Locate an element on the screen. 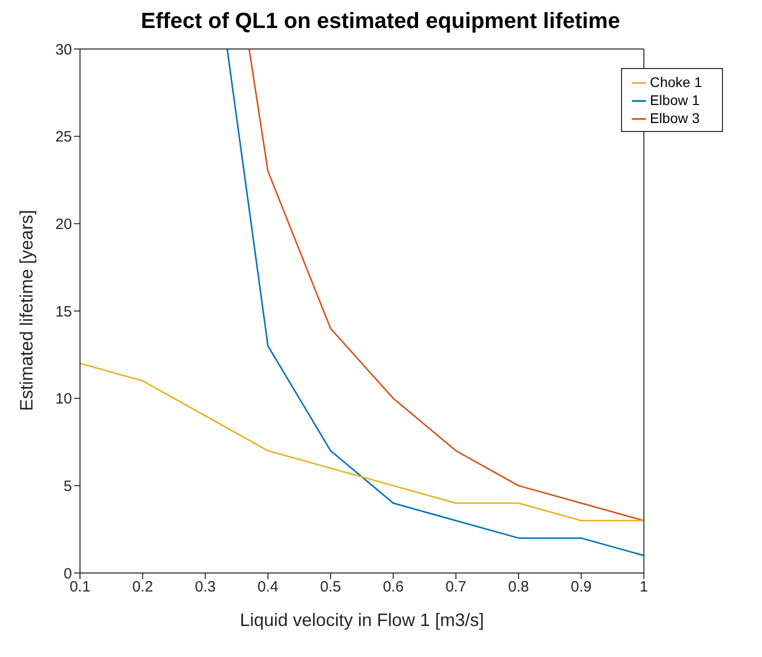 The width and height of the screenshot is (762, 657). x-axis-title: Liquid velocity in Flow 1 [m3/s] is located at coordinates (362, 620).